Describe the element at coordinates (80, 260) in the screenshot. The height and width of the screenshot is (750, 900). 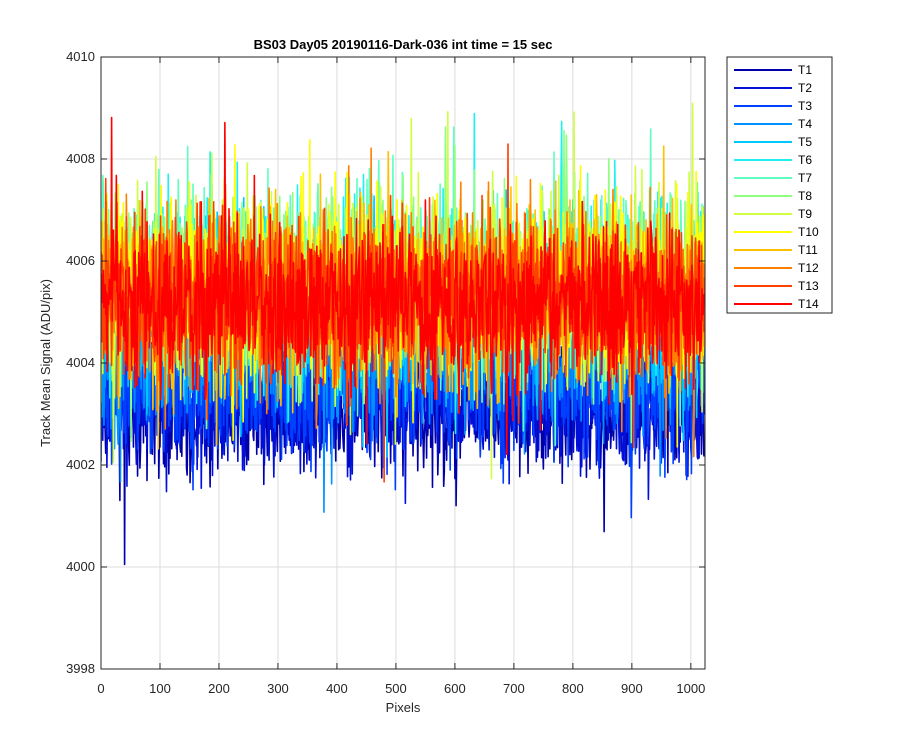
I see `y-tick-label: 4006` at that location.